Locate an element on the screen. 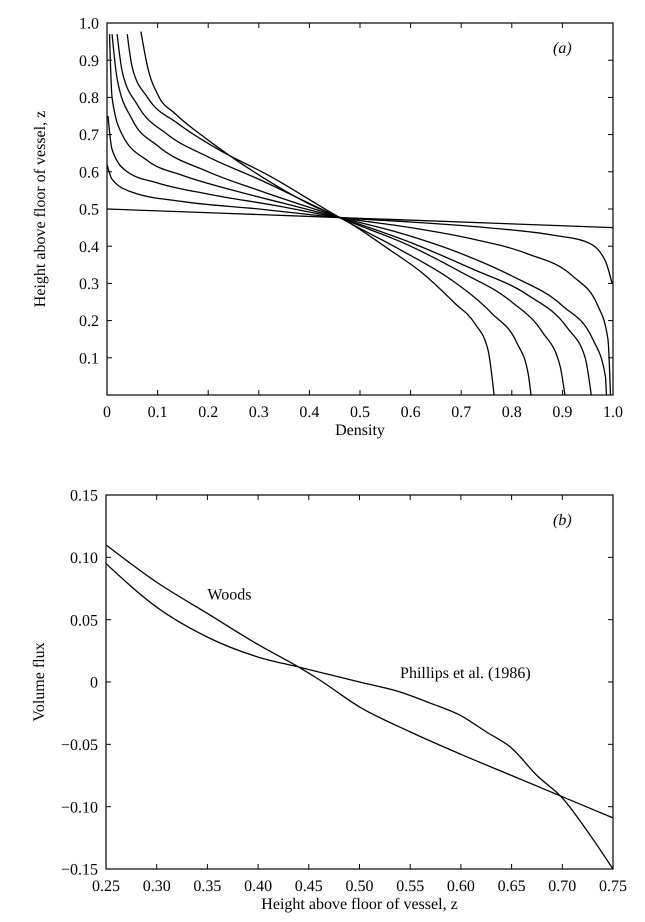 This screenshot has height=922, width=645. y-tick-label: −0.15 is located at coordinates (79, 870).